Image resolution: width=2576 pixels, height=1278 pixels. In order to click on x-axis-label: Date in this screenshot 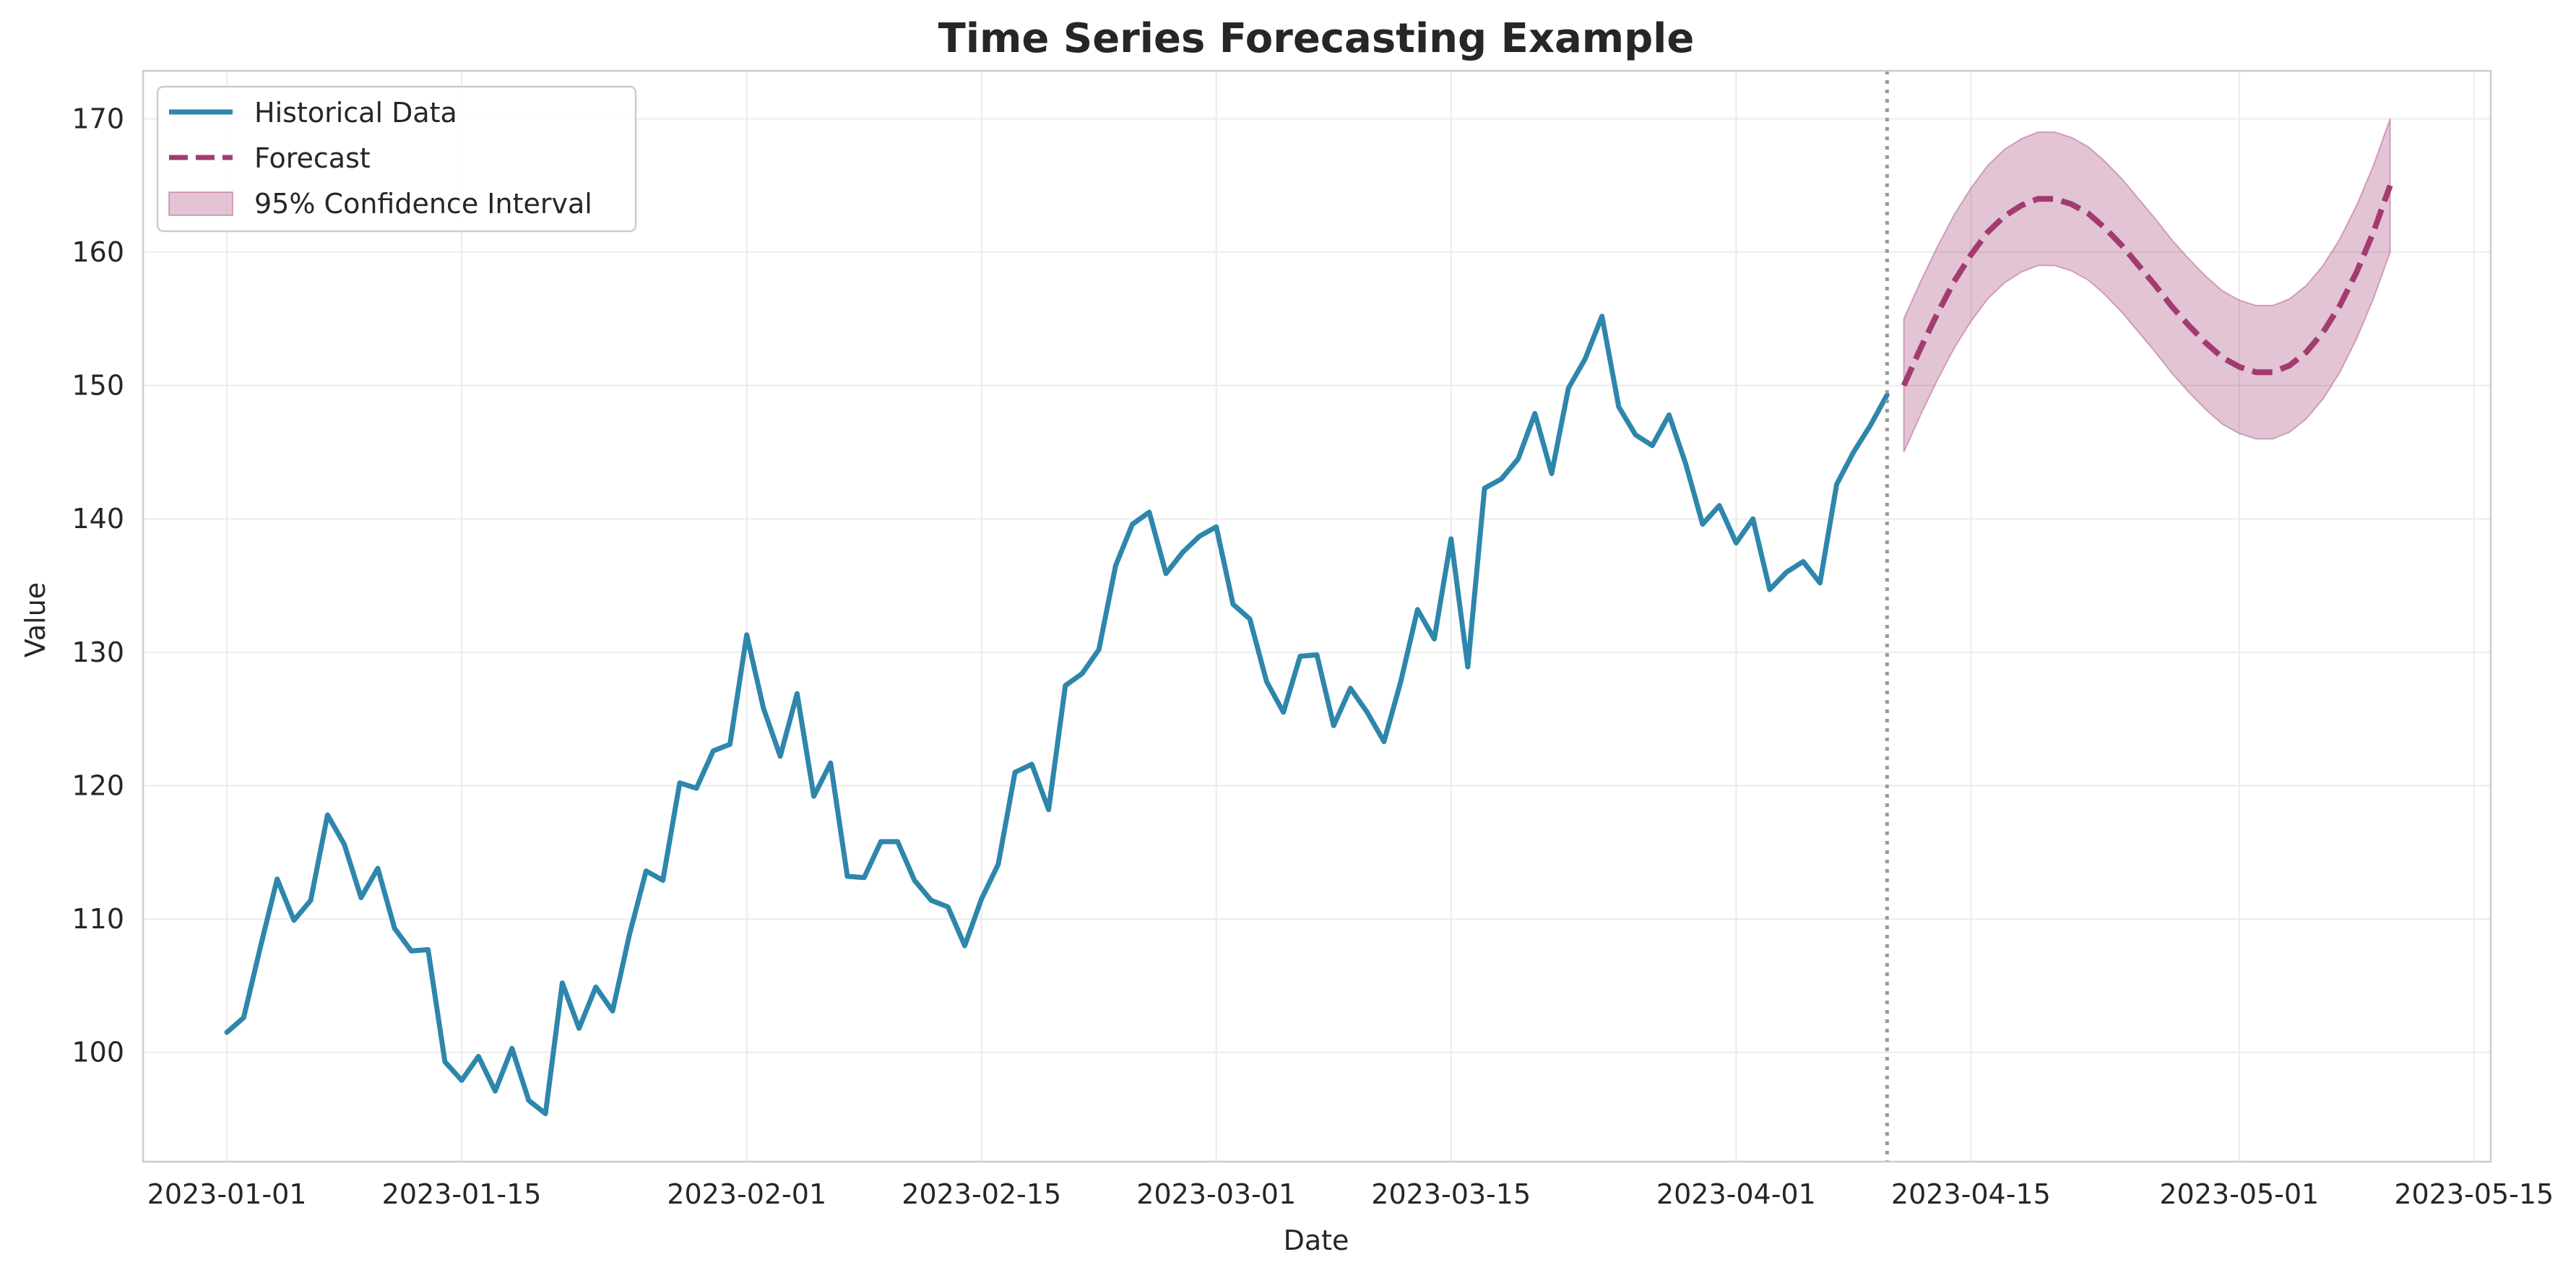, I will do `click(1316, 1240)`.